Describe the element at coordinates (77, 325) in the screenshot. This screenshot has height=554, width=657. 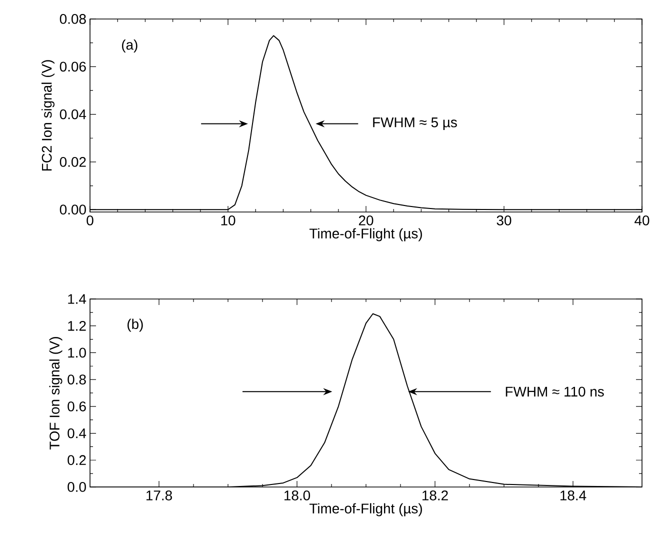
I see `y-tick-label: 1.2` at that location.